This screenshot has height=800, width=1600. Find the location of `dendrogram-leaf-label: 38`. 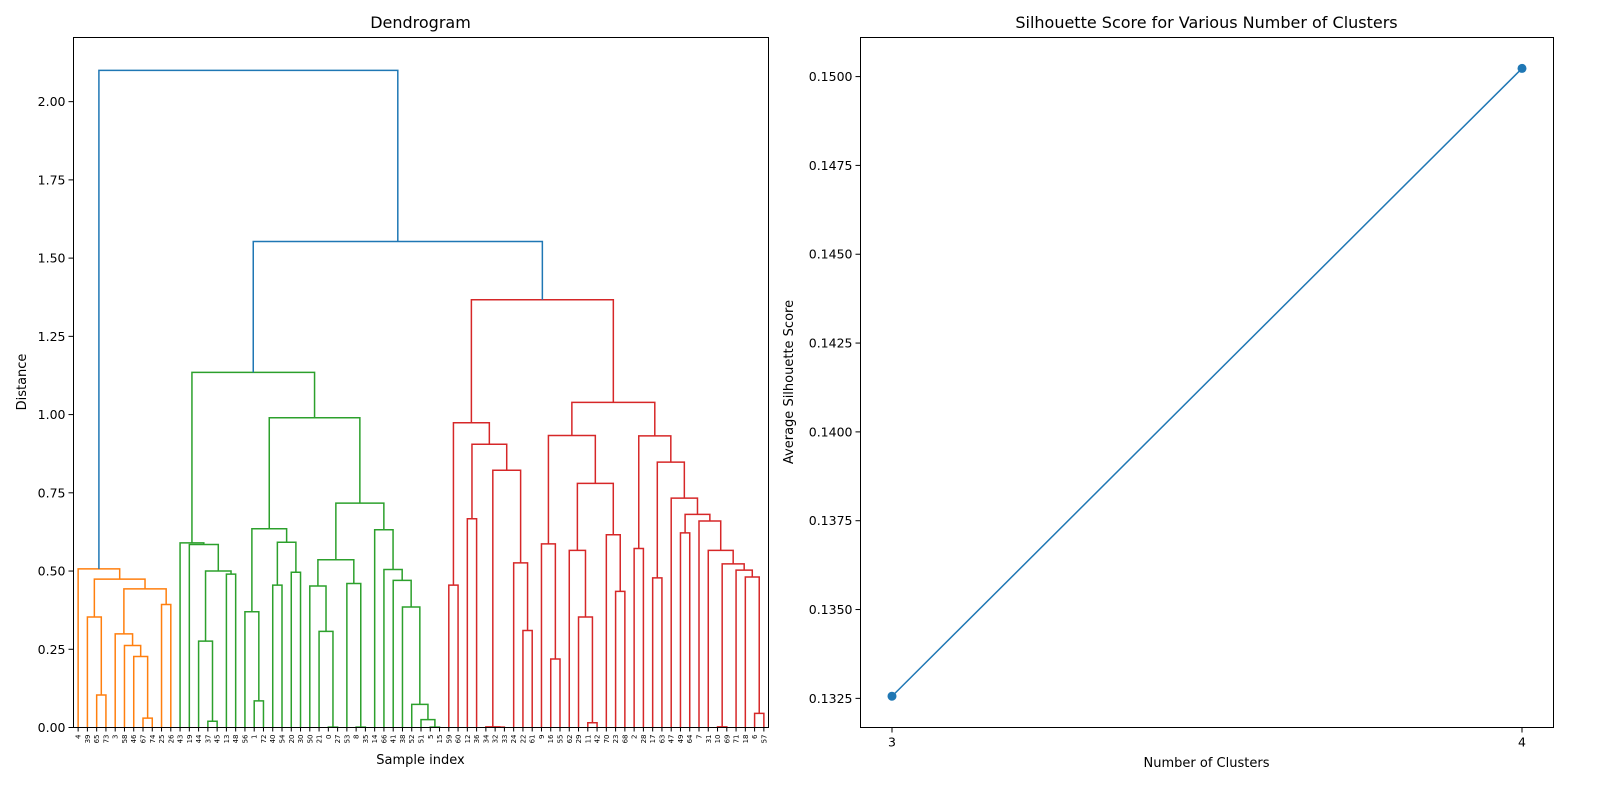

dendrogram-leaf-label: 38 is located at coordinates (403, 739).